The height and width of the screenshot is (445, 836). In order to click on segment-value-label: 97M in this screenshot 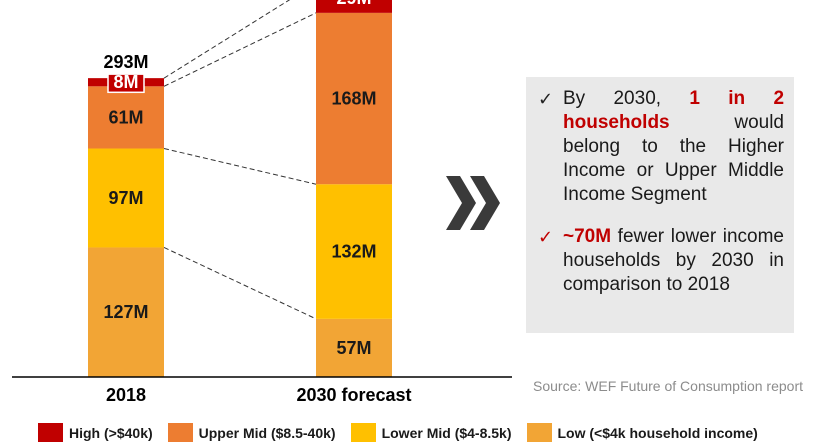, I will do `click(125, 198)`.